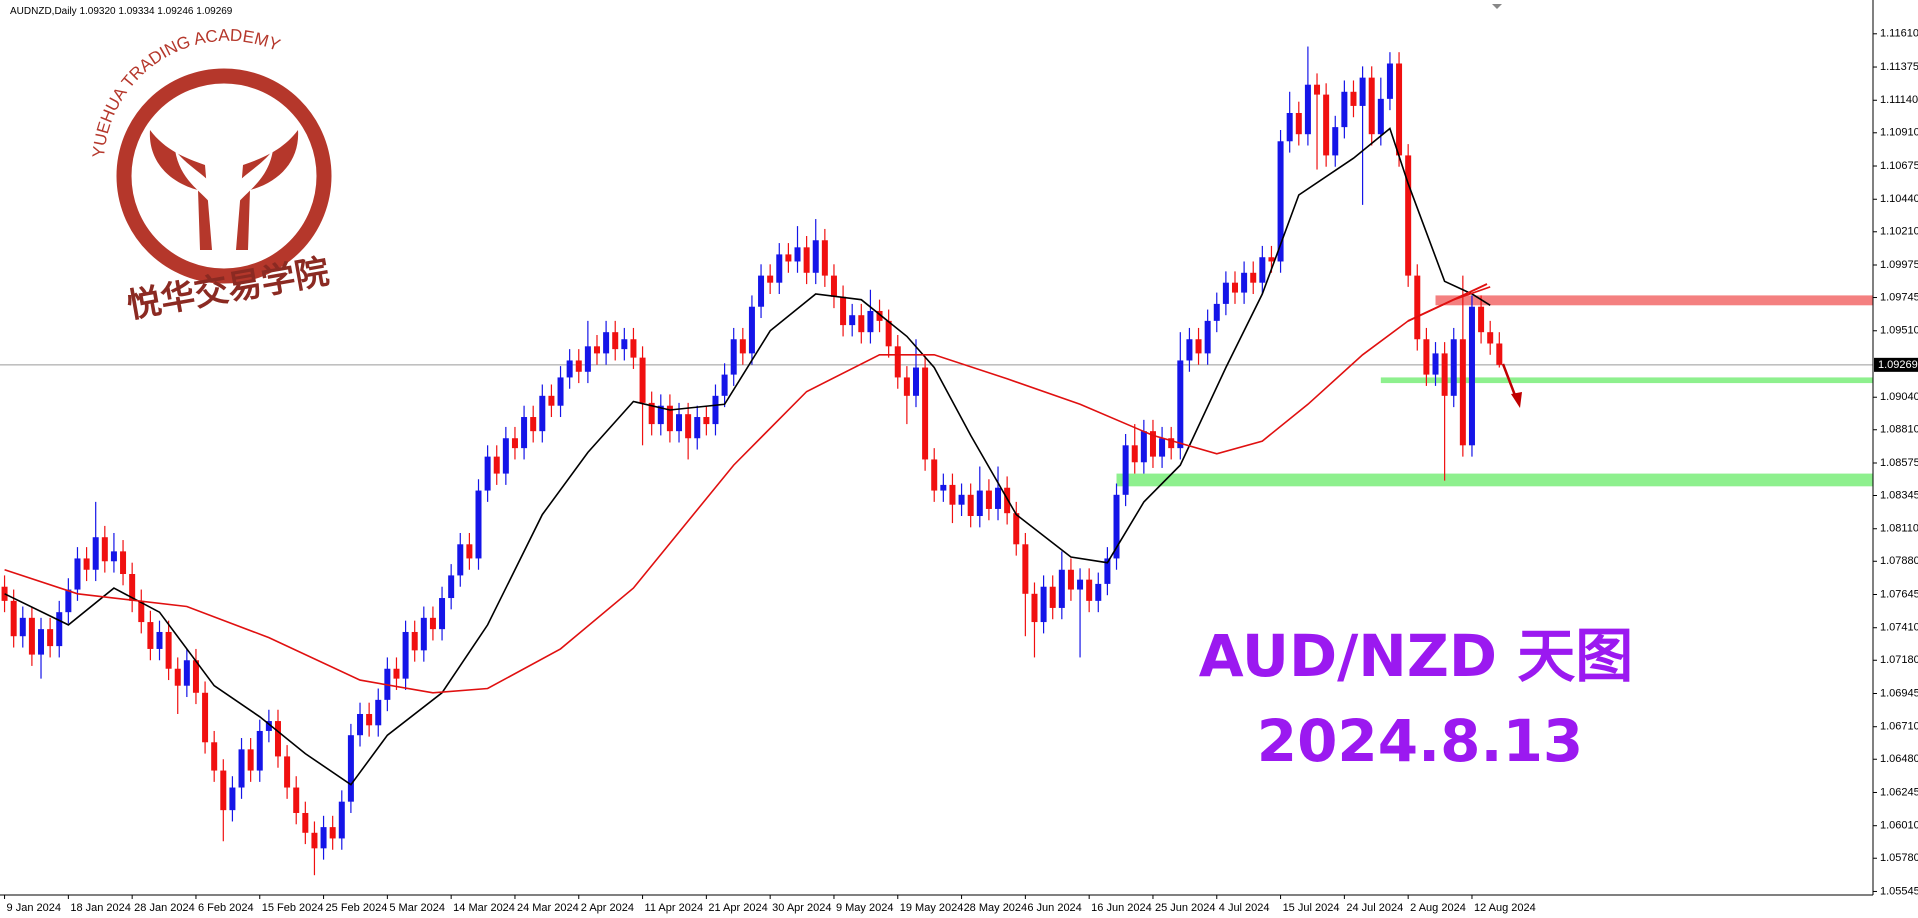 This screenshot has width=1918, height=918. Describe the element at coordinates (1509, 381) in the screenshot. I see `arrow-shaft` at that location.